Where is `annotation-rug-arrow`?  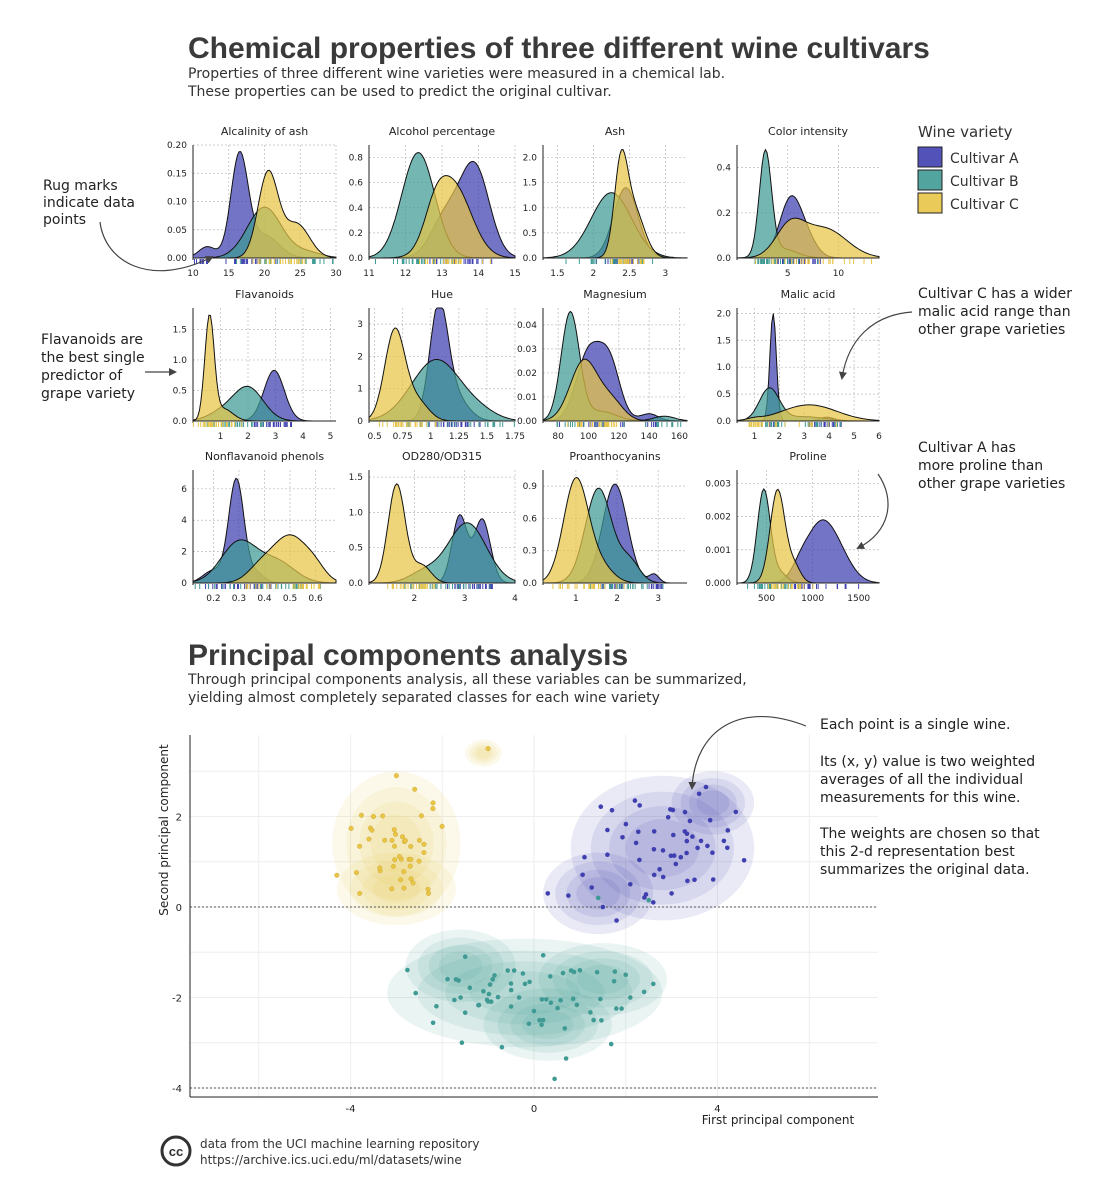
annotation-rug-arrow is located at coordinates (156, 246).